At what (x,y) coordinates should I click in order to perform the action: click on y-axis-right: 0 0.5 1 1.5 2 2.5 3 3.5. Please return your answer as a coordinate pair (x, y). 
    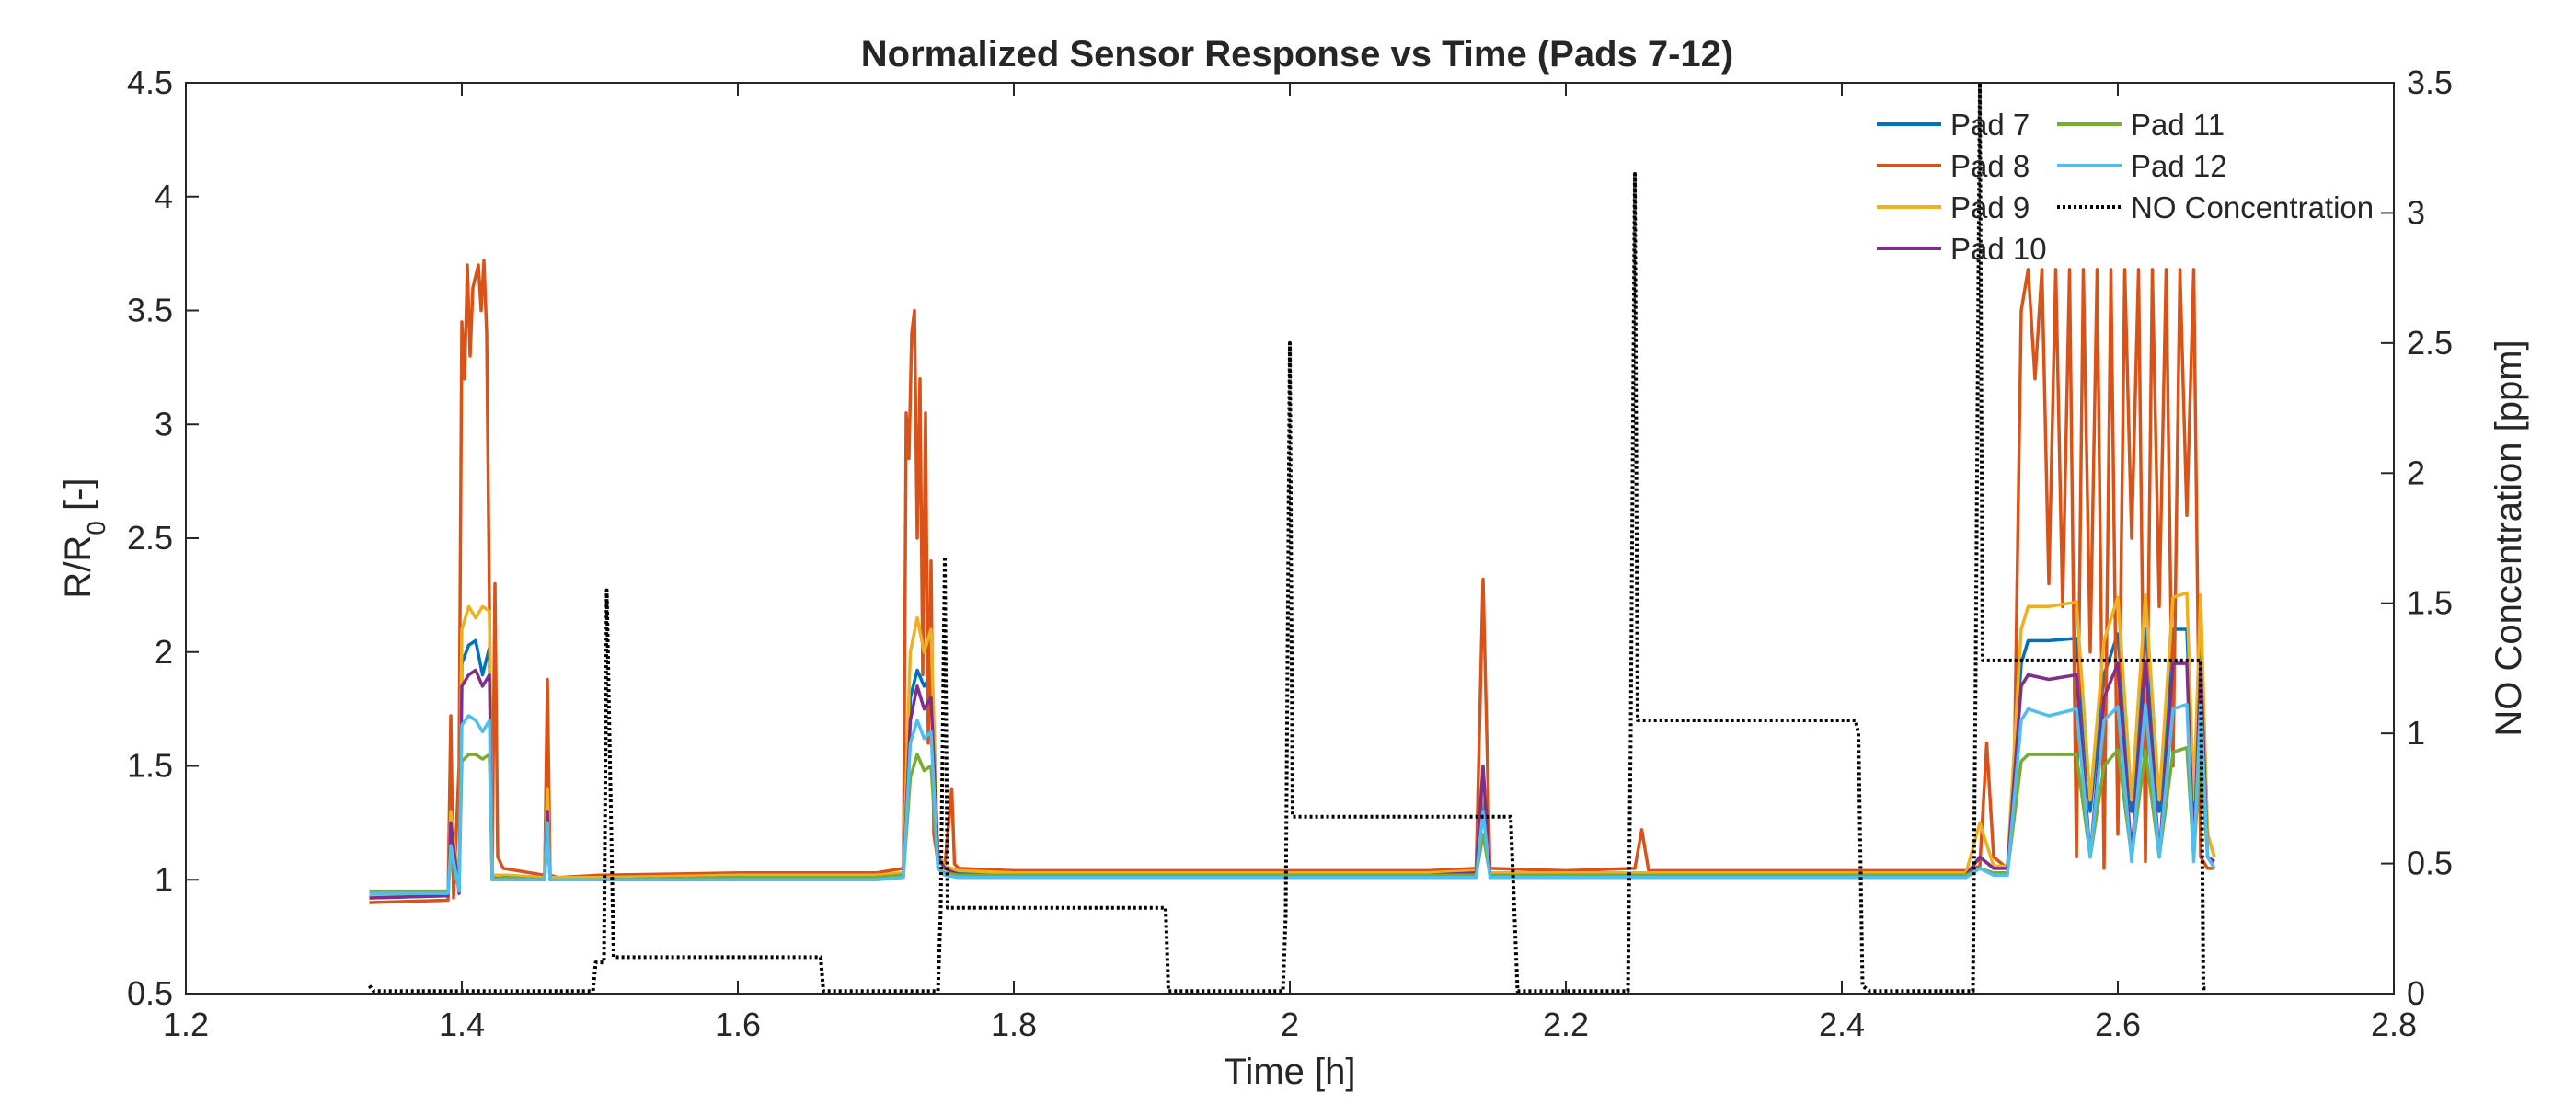
    Looking at the image, I should click on (2417, 537).